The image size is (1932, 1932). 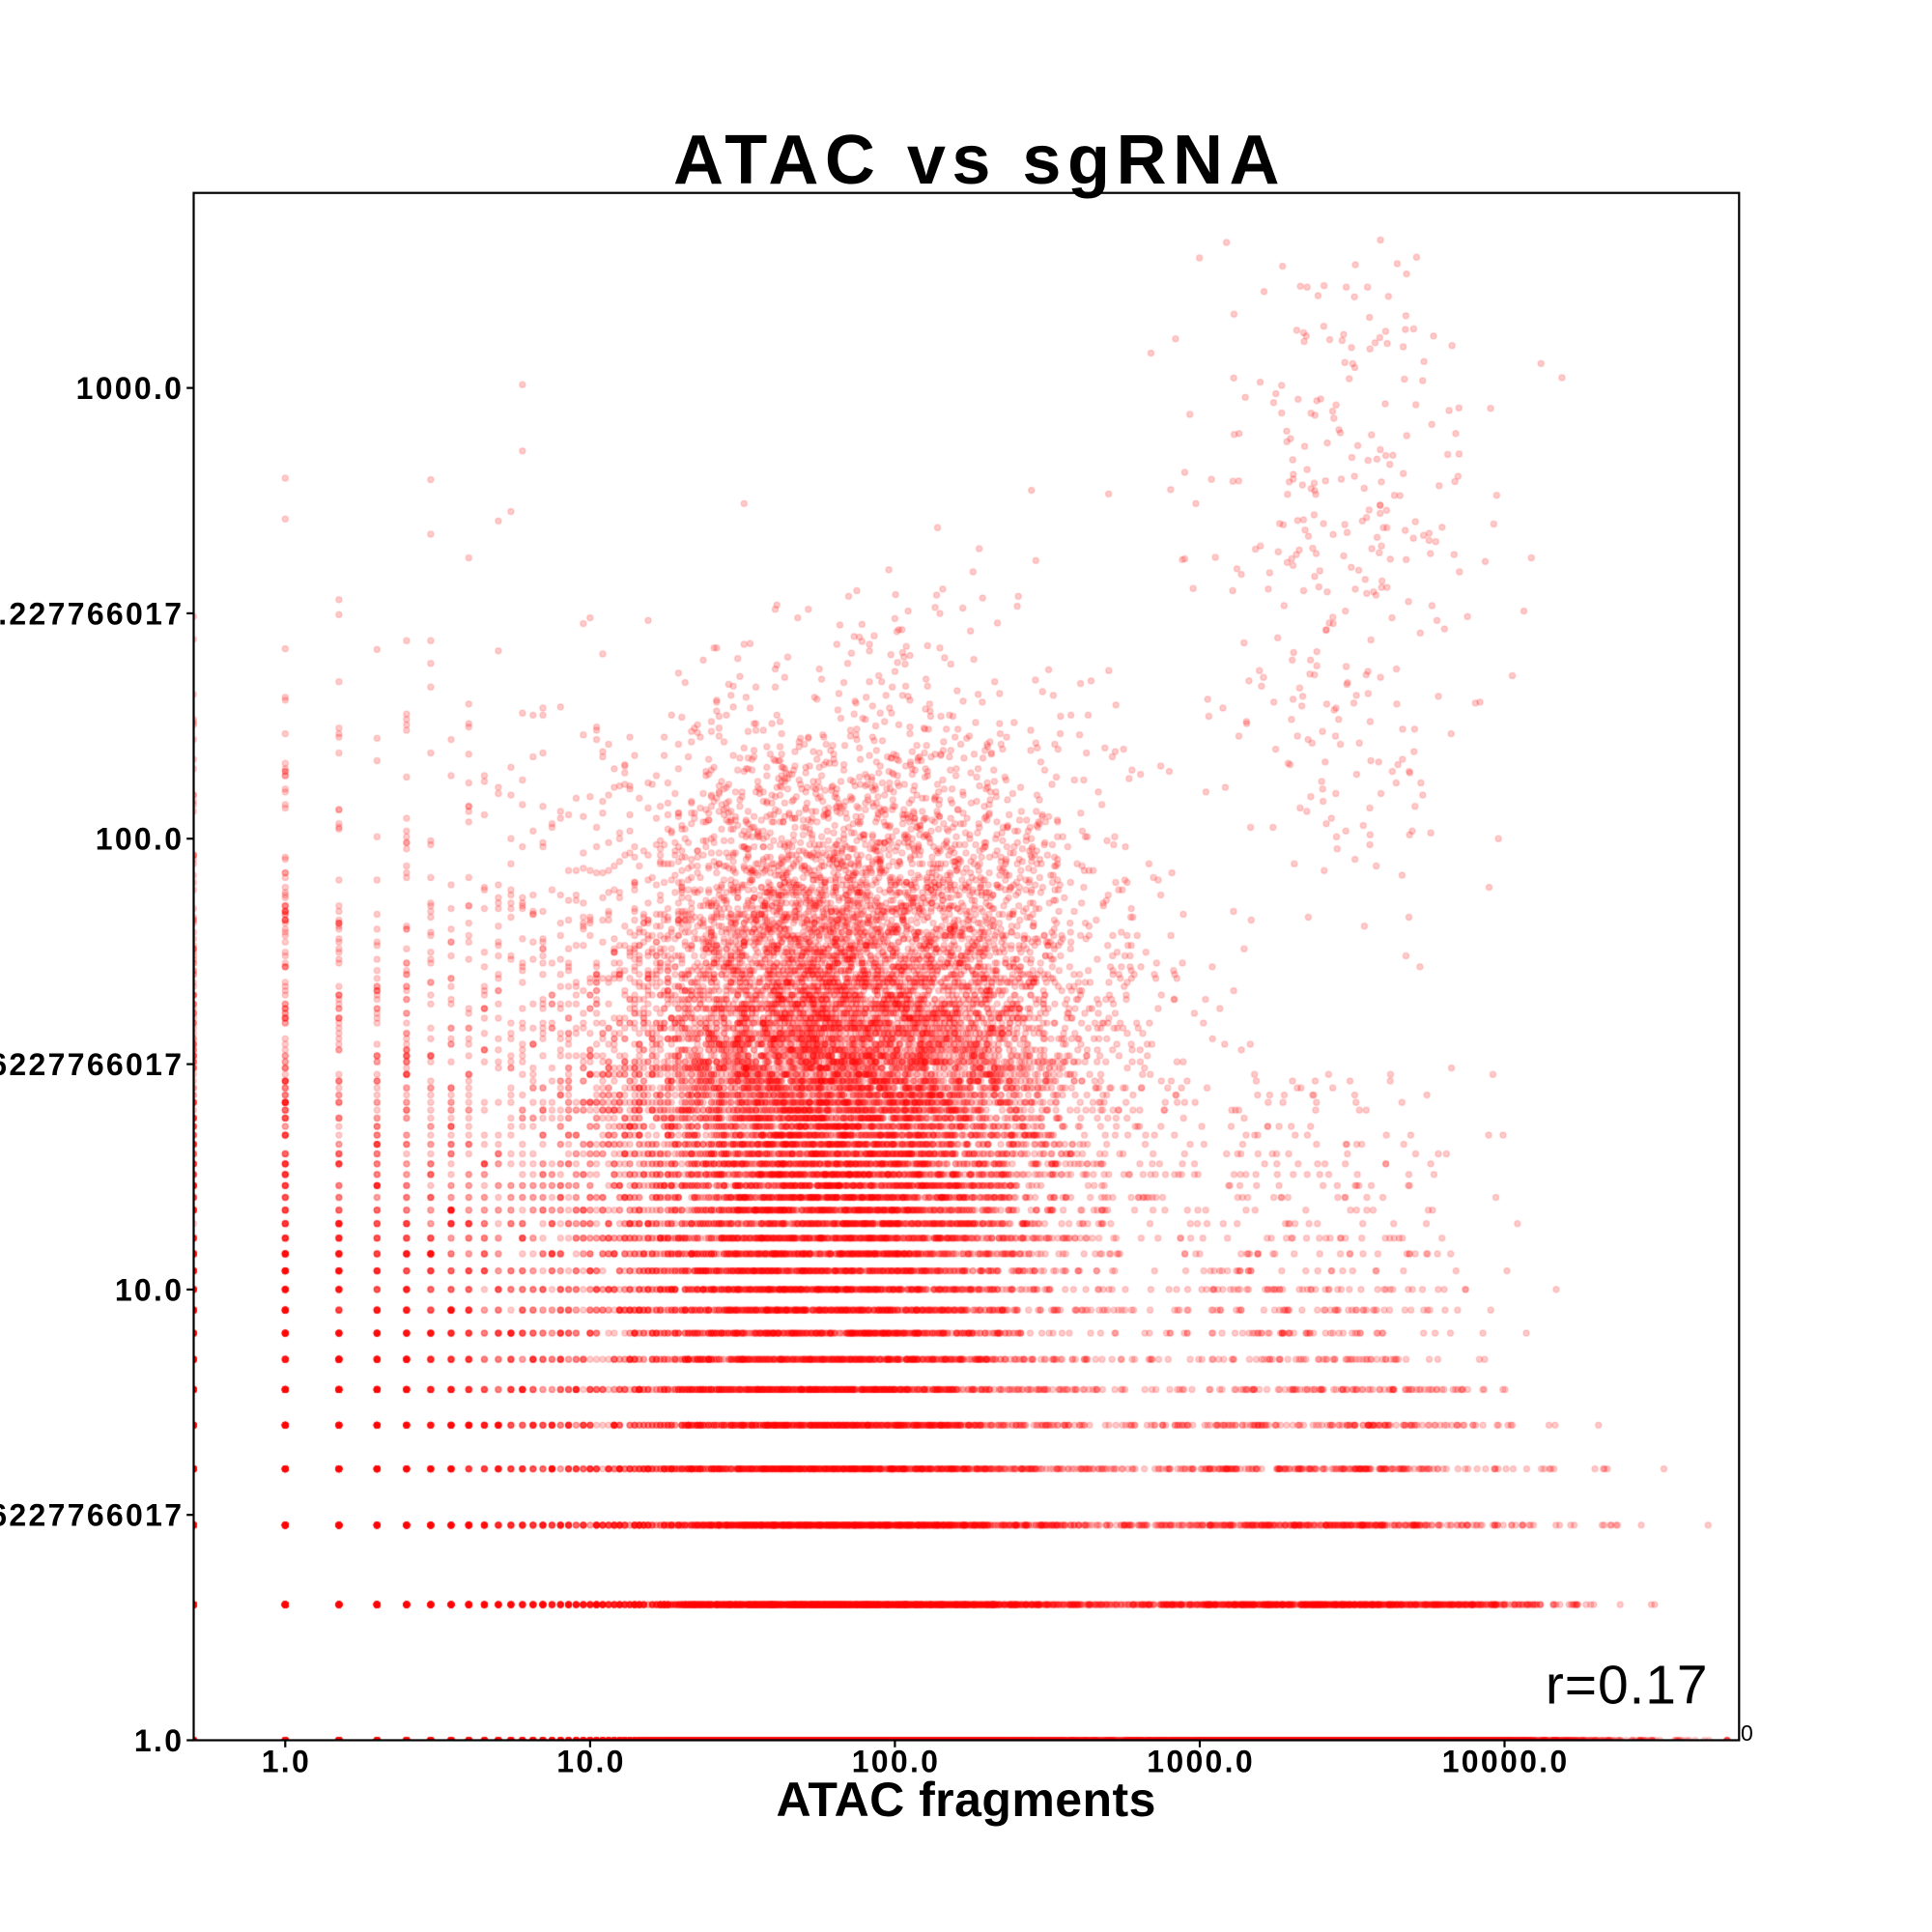 What do you see at coordinates (92, 1515) in the screenshot?
I see `svg-text: 3.16227766017` at bounding box center [92, 1515].